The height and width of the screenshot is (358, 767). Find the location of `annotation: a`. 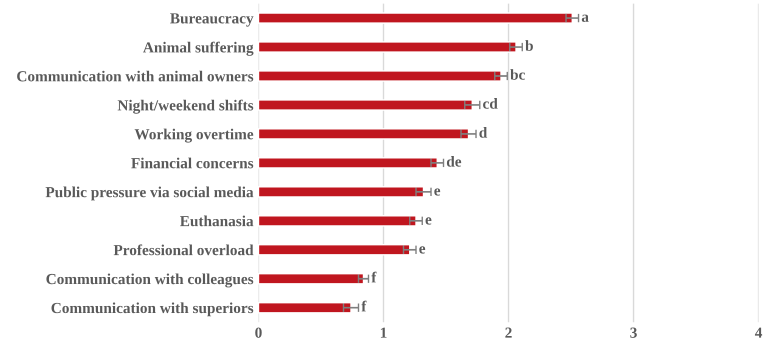

annotation: a is located at coordinates (585, 18).